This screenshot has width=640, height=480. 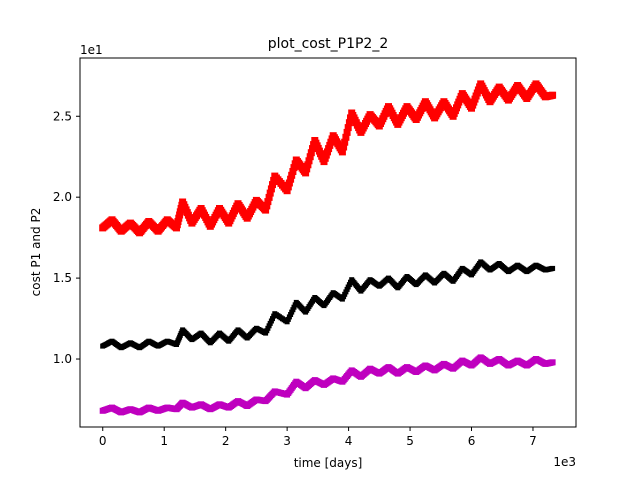 What do you see at coordinates (226, 441) in the screenshot?
I see `x-tick-label: 2` at bounding box center [226, 441].